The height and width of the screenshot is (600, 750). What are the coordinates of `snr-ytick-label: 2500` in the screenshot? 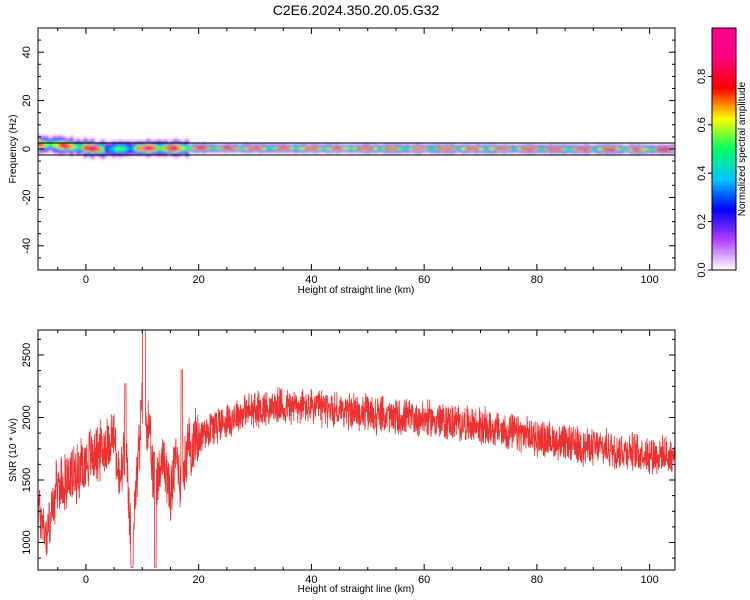 It's located at (27, 355).